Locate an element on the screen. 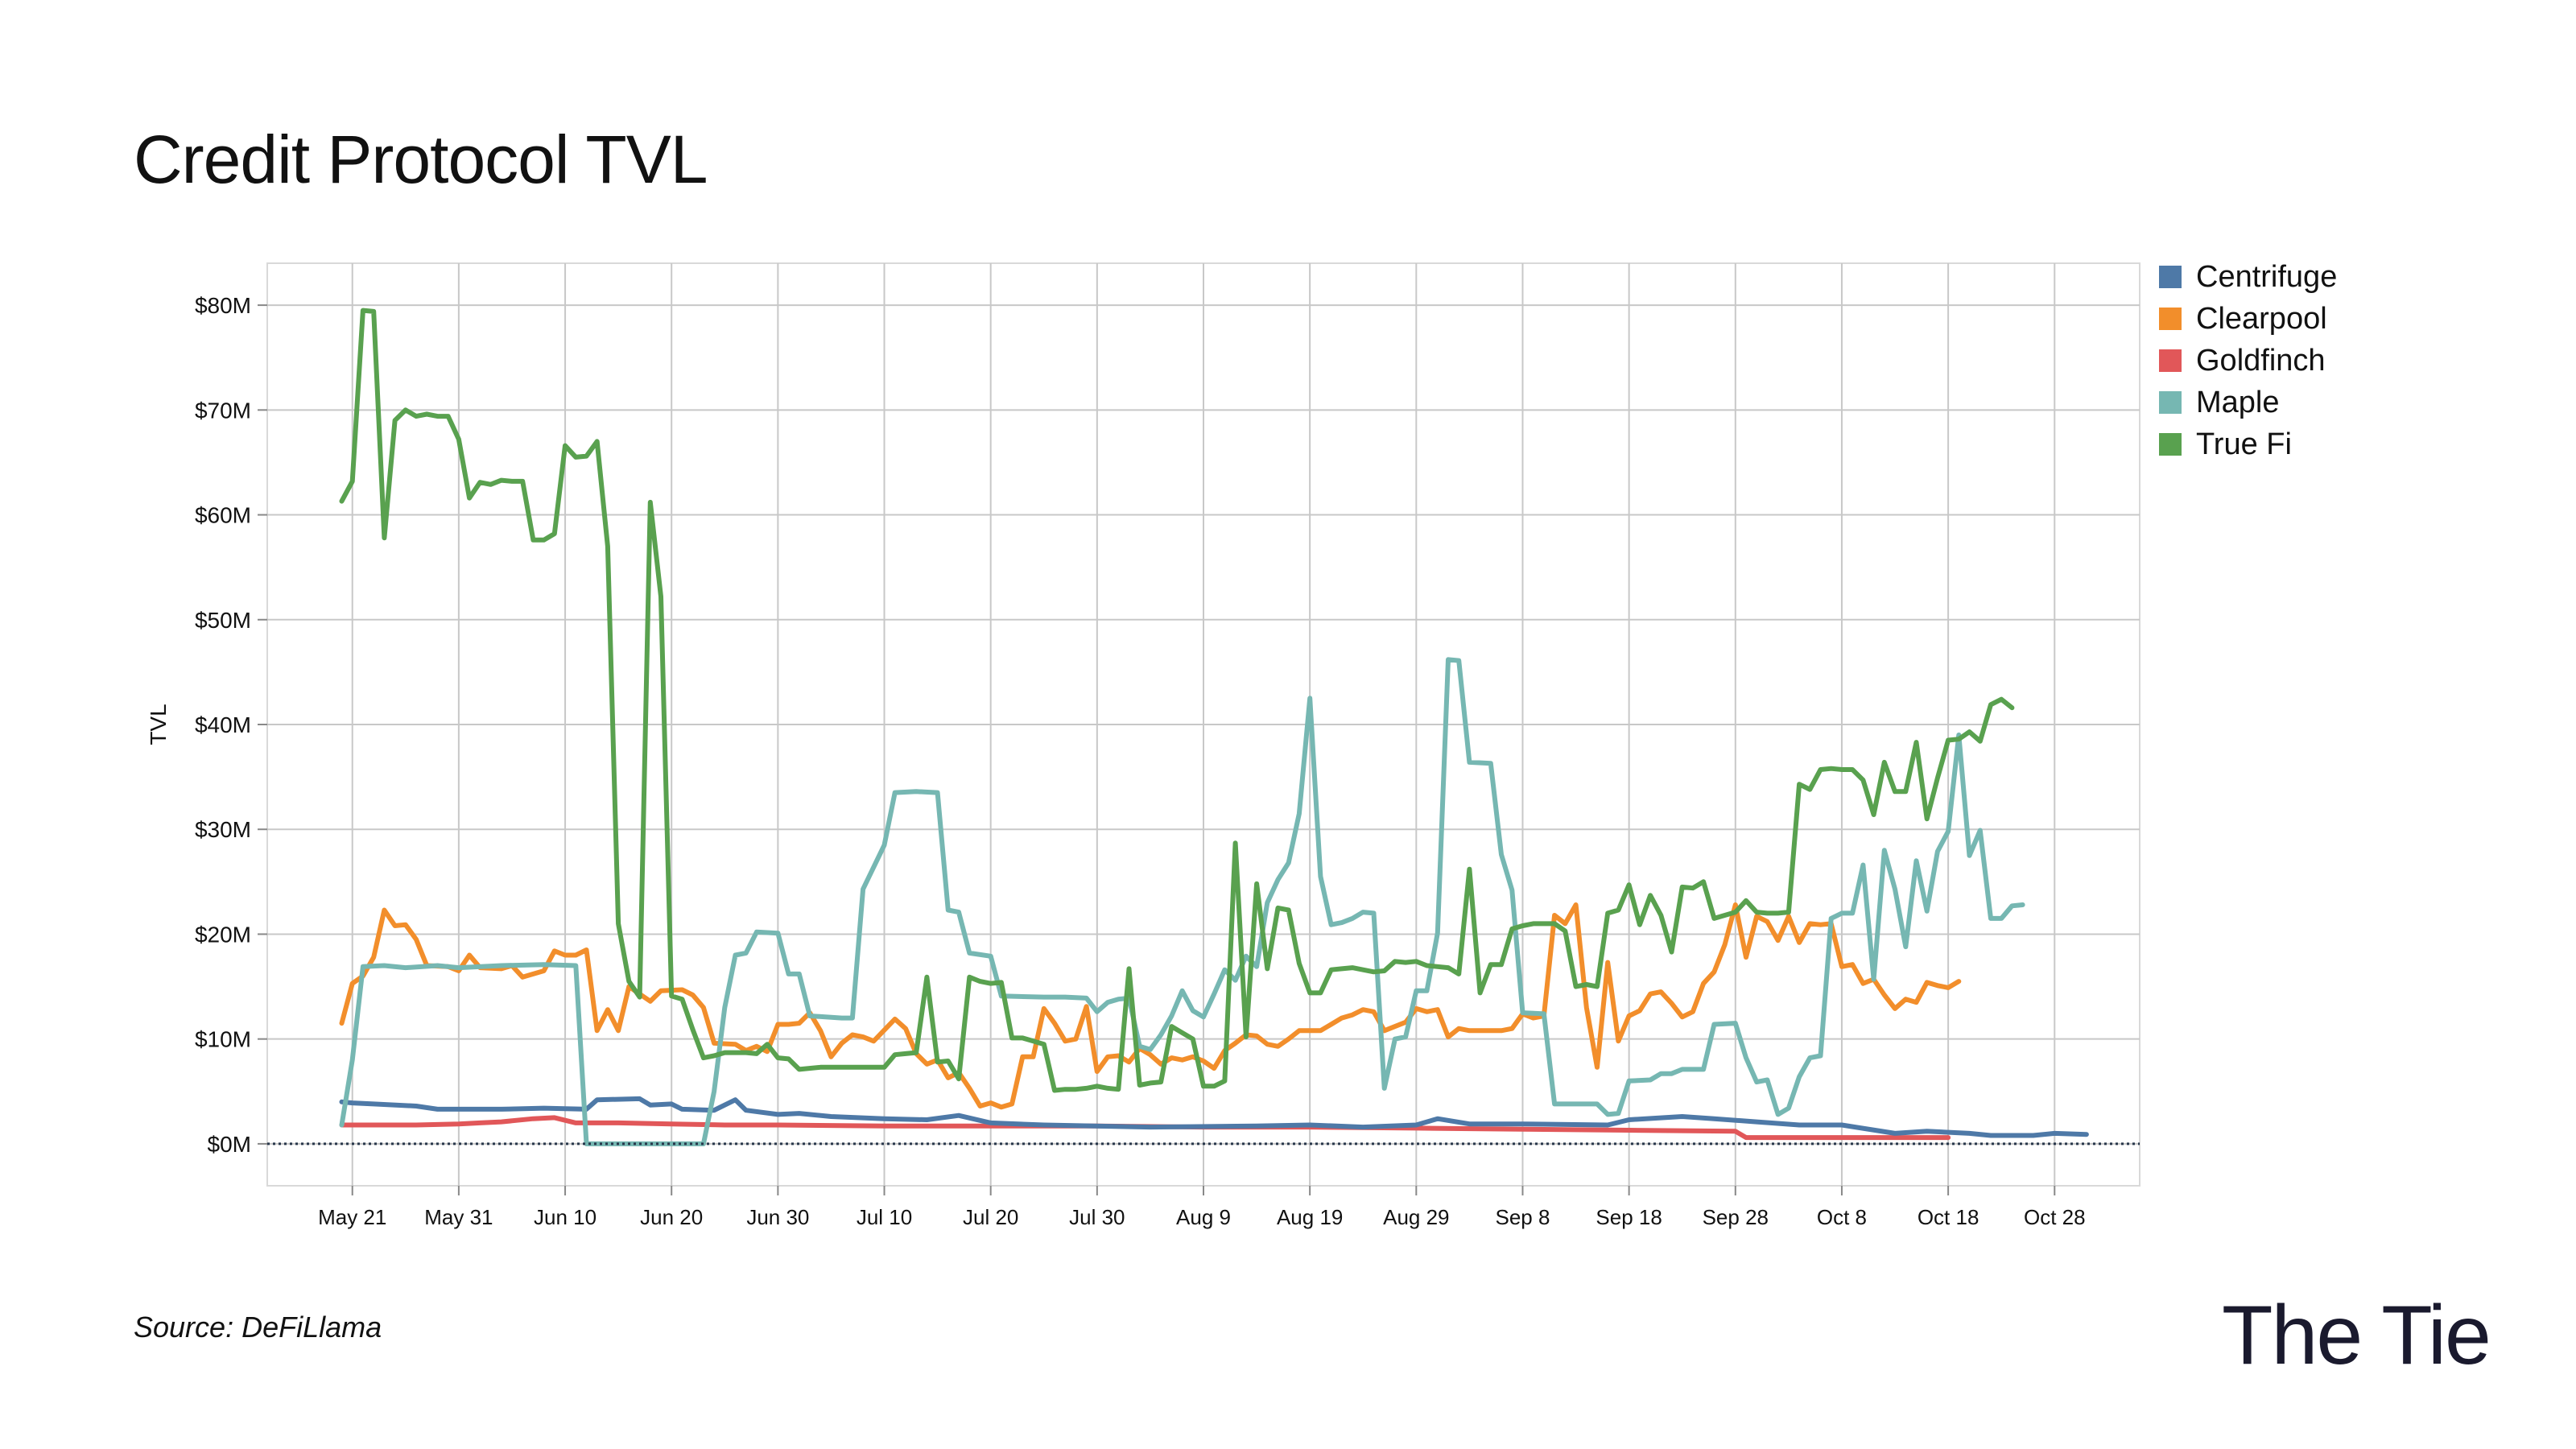 This screenshot has height=1449, width=2576. y-axis-ticks: $0M $10M $20M $30M $40M $50M $60M $70M $80M is located at coordinates (231, 725).